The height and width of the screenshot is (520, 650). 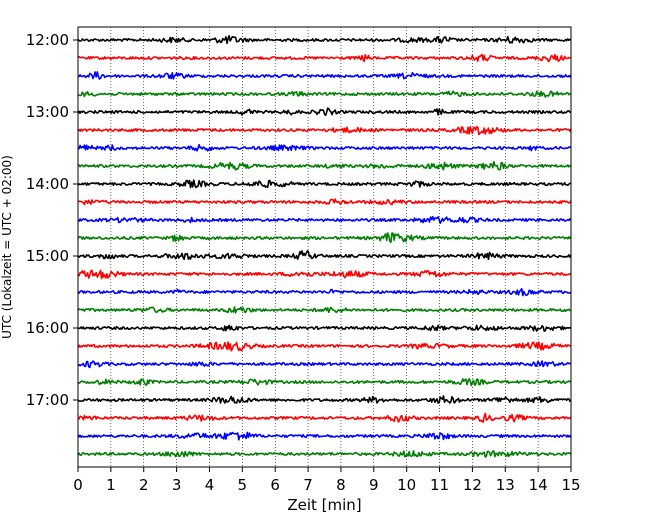 What do you see at coordinates (47, 112) in the screenshot?
I see `y-tick-label: 13:00` at bounding box center [47, 112].